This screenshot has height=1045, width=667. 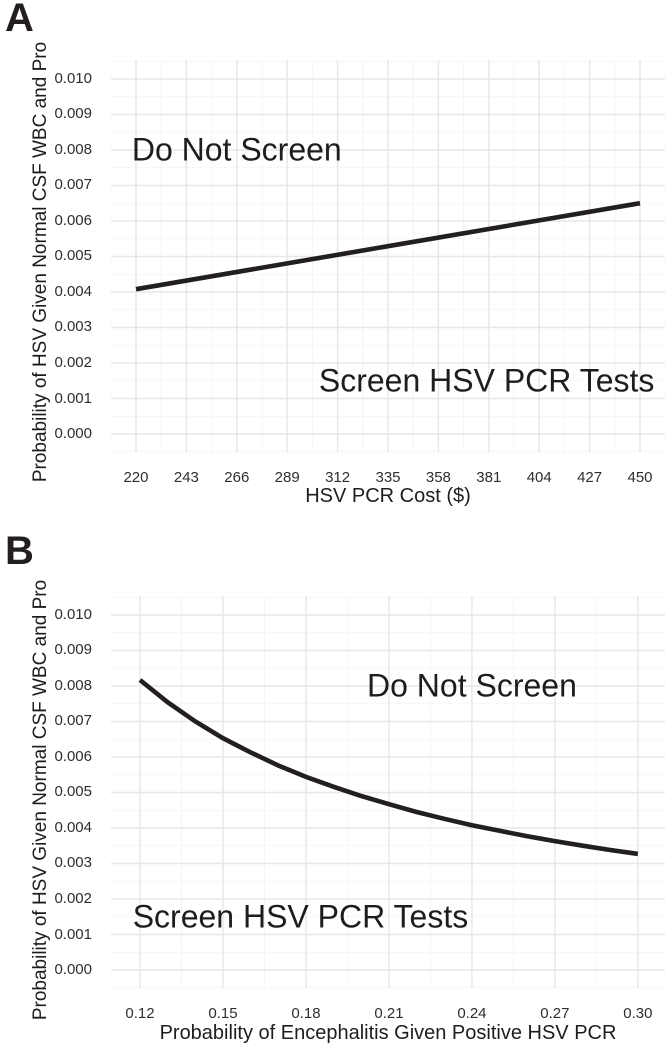 I want to click on panel-a-letter: A, so click(x=19, y=20).